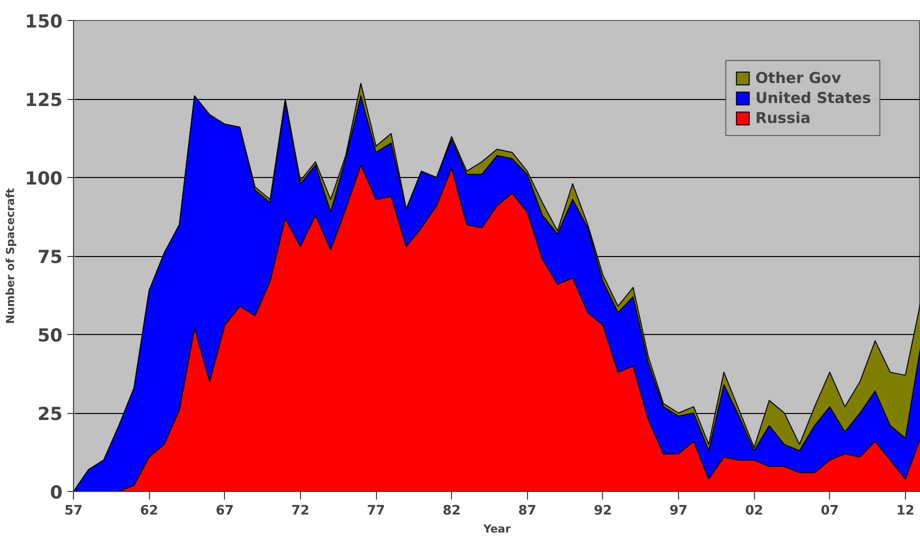 The height and width of the screenshot is (538, 920). Describe the element at coordinates (678, 511) in the screenshot. I see `x-tick-label: 97` at that location.